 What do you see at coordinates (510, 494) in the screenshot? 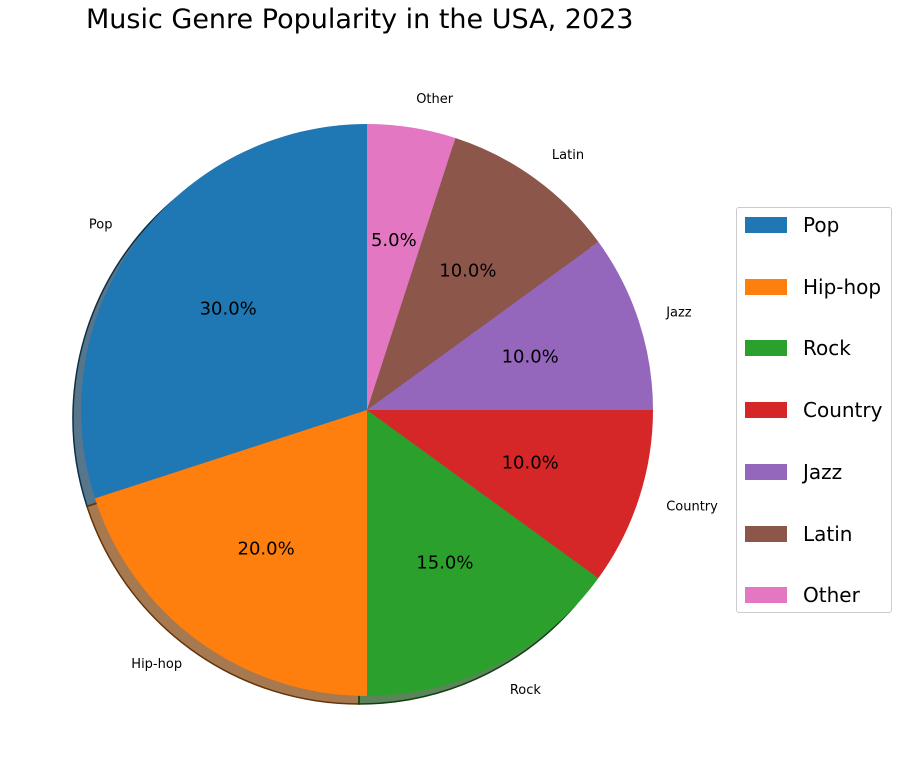
I see `pie-slice-country` at bounding box center [510, 494].